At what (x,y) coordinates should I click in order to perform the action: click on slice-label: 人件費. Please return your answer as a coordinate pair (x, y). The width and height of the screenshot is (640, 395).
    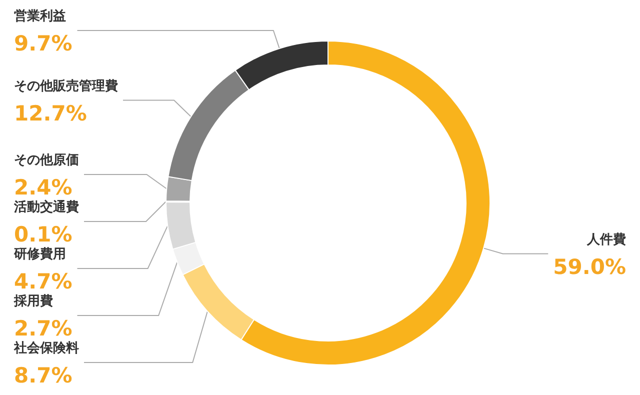
    Looking at the image, I should click on (606, 238).